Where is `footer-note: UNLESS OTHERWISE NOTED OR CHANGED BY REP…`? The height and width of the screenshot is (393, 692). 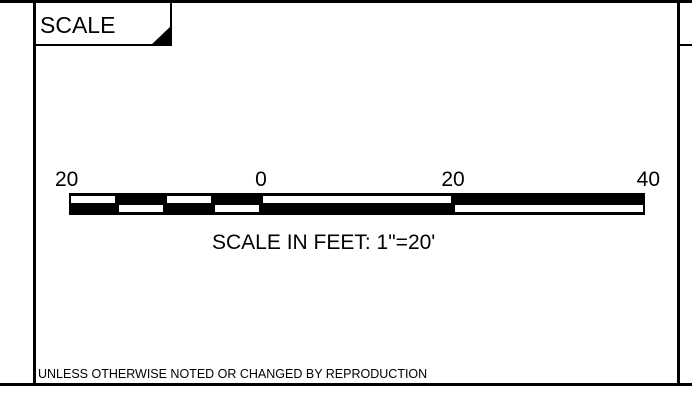
footer-note: UNLESS OTHERWISE NOTED OR CHANGED BY REP… is located at coordinates (233, 374).